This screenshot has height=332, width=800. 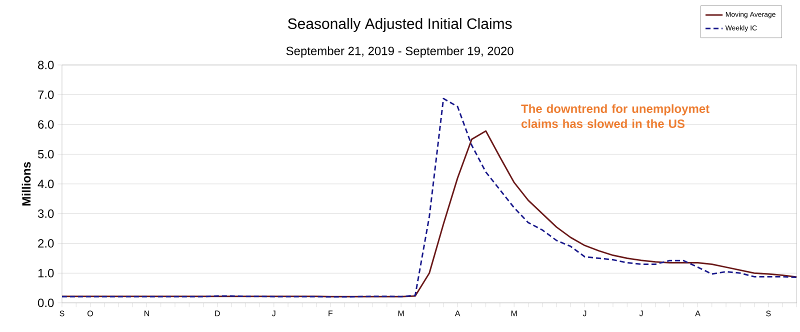 I want to click on y-tick-label: 0.0, so click(x=46, y=303).